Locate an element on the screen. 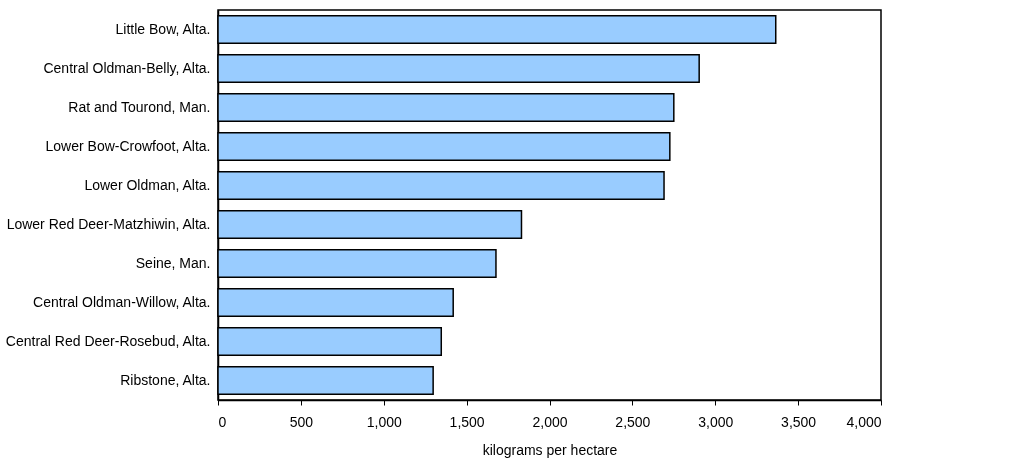 This screenshot has width=1016, height=472. y-tick-label: Rat and Tourond, Man. is located at coordinates (139, 106).